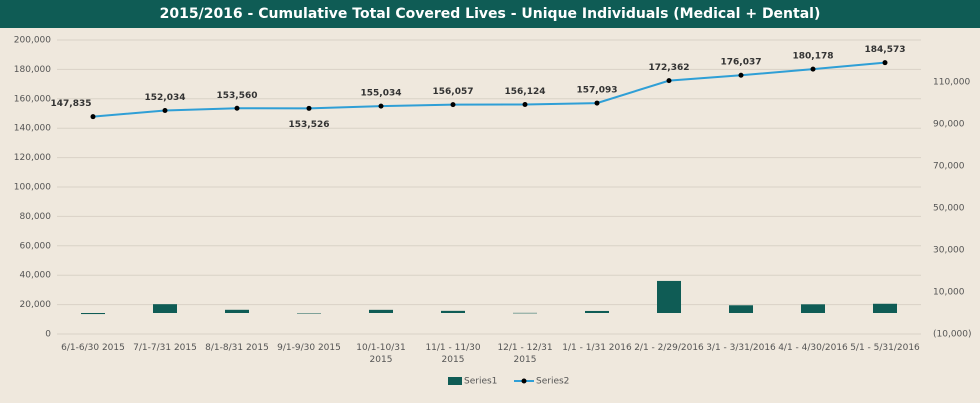 Image resolution: width=980 pixels, height=403 pixels. What do you see at coordinates (885, 348) in the screenshot?
I see `x-tick-label: 5/1 - 5/31/2016` at bounding box center [885, 348].